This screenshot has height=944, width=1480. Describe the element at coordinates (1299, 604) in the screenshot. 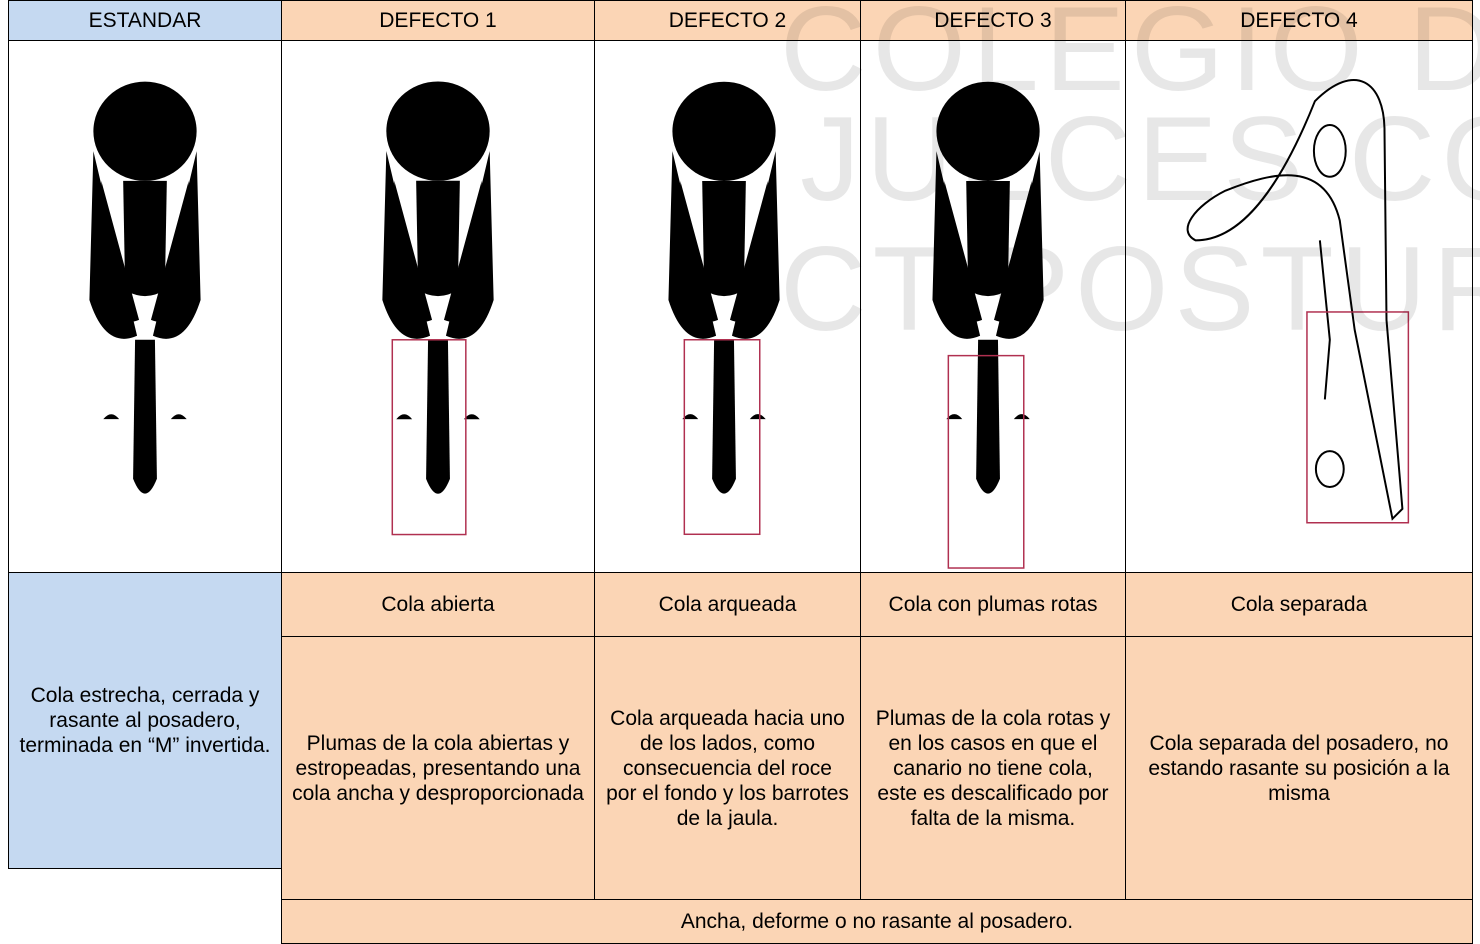

I see `defect-name: Cola separada` at that location.